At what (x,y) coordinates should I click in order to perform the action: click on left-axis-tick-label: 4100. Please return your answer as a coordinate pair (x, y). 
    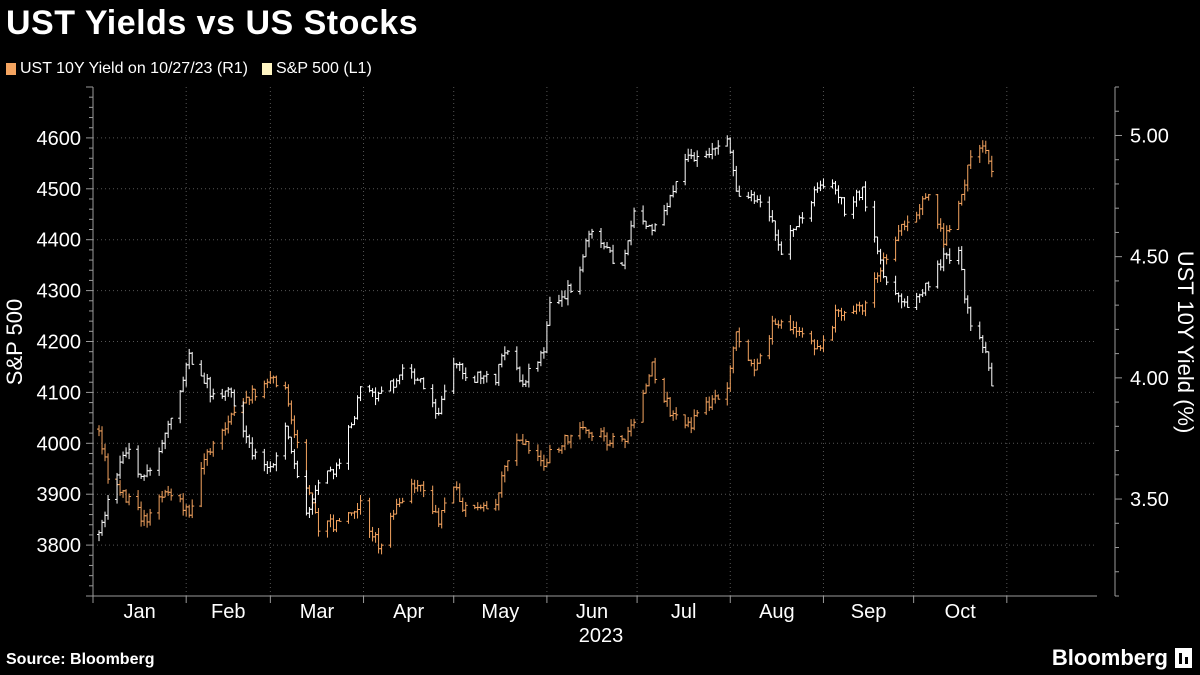
    Looking at the image, I should click on (59, 393).